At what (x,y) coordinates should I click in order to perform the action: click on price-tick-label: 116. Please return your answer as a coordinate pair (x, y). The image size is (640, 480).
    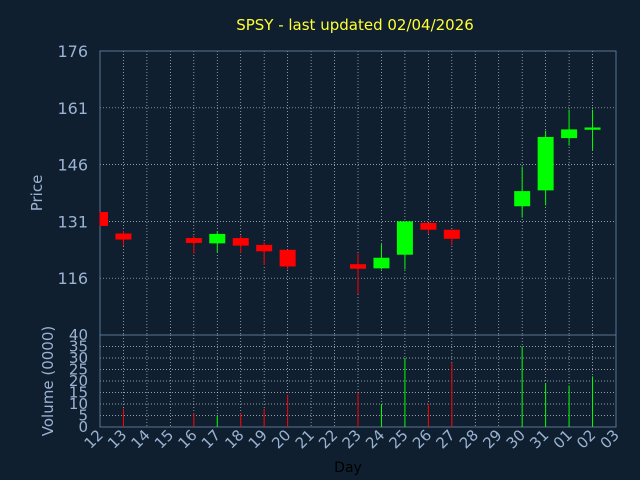
    Looking at the image, I should click on (72, 278).